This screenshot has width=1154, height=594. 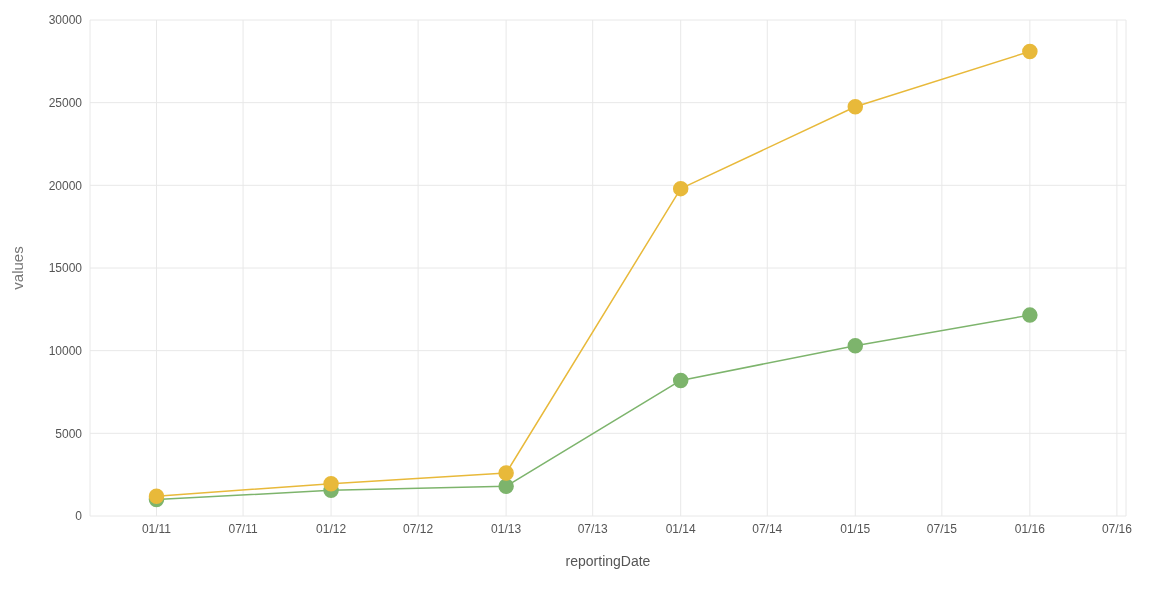 I want to click on x-tick-label: 01/13, so click(x=506, y=528).